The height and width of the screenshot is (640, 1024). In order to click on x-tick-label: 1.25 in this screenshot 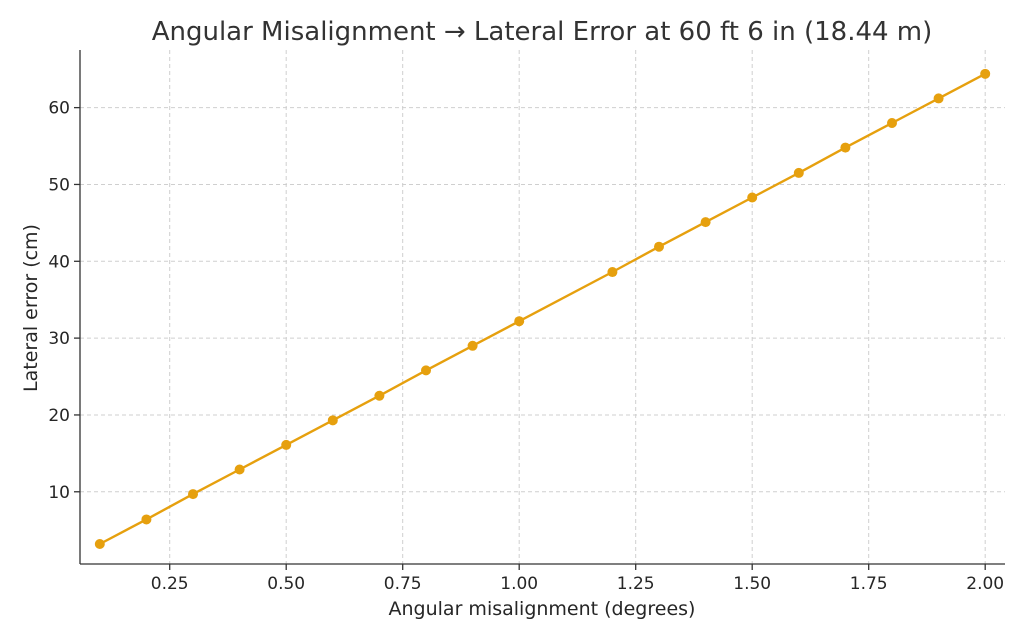, I will do `click(636, 584)`.